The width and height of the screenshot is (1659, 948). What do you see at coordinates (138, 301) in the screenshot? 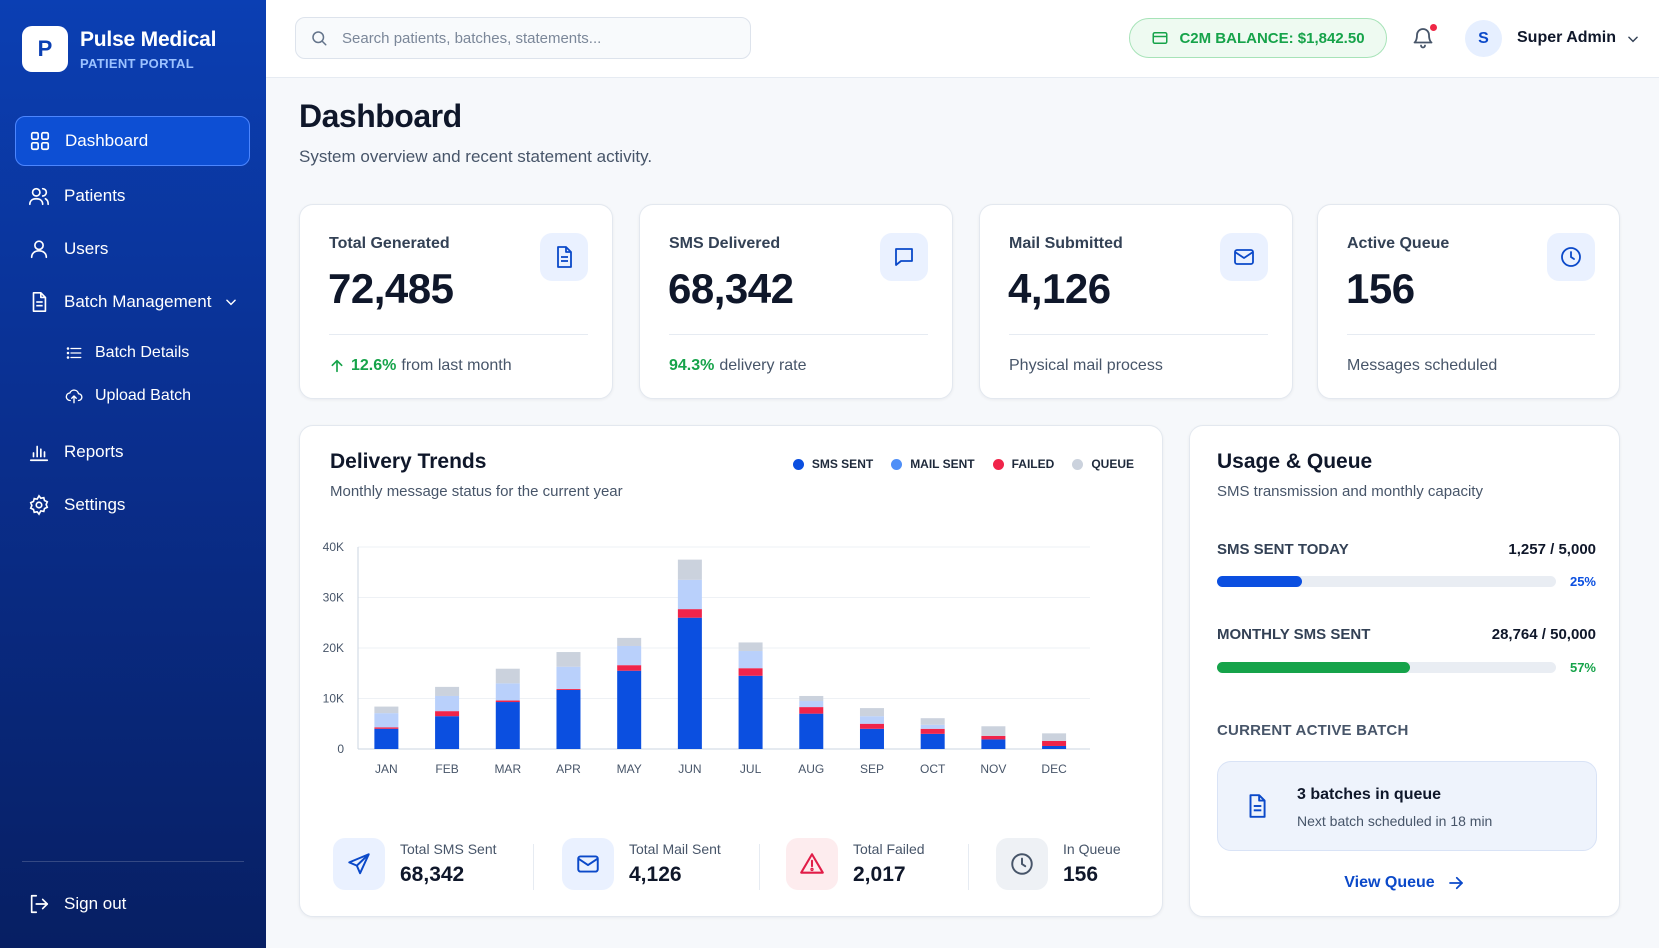
I see `sidebar-item-label: Batch Management` at bounding box center [138, 301].